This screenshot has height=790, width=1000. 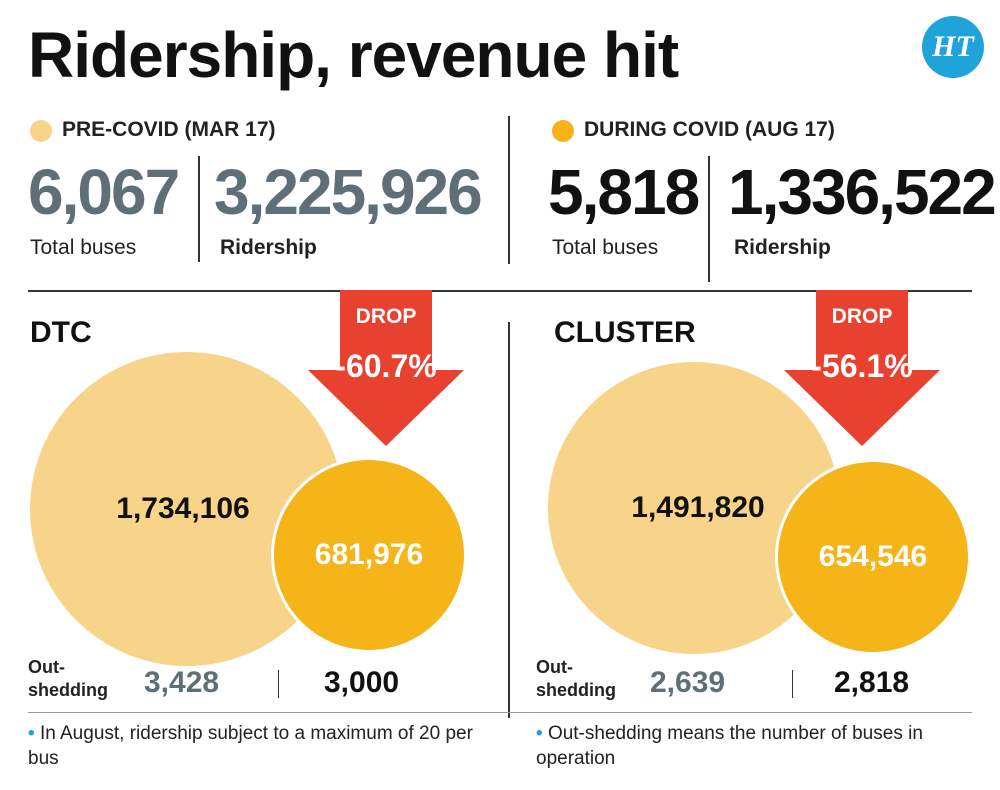 What do you see at coordinates (624, 192) in the screenshot?
I see `during-covid-buses: 5,818` at bounding box center [624, 192].